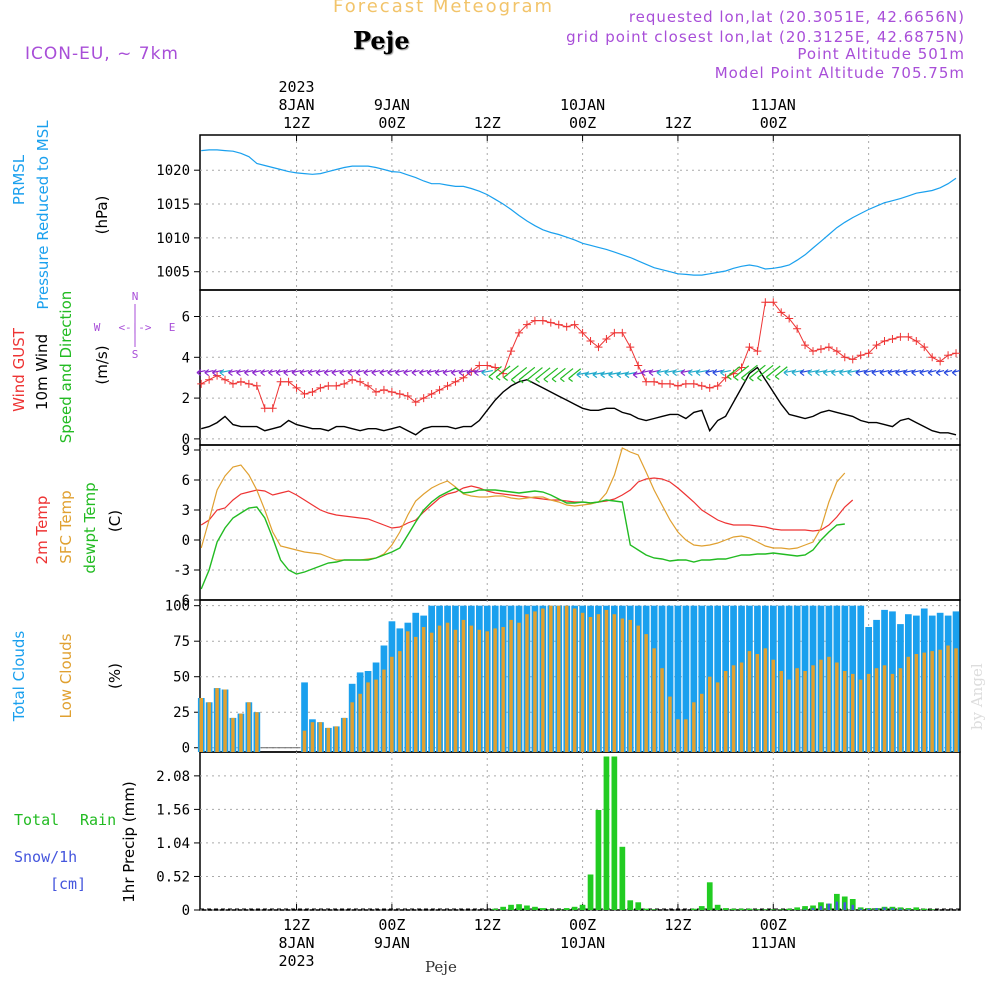 This screenshot has height=1000, width=1000. Describe the element at coordinates (19, 677) in the screenshot. I see `total-clouds-label: Total Clouds` at that location.